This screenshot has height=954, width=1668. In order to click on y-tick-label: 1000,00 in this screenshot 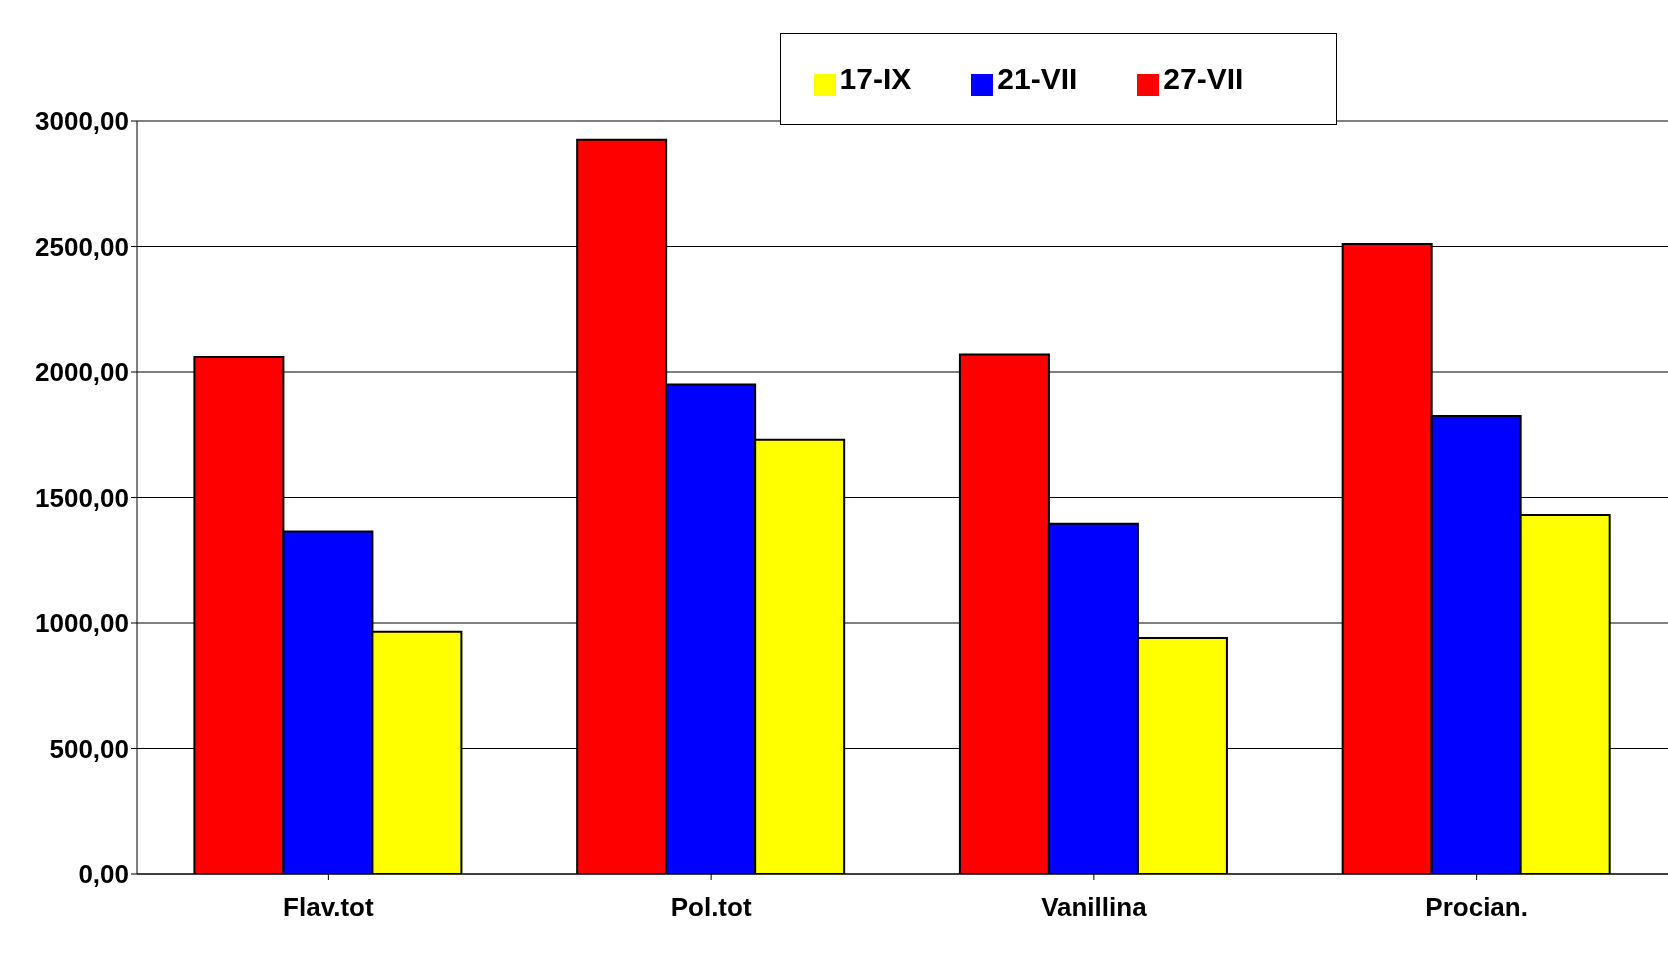, I will do `click(82, 623)`.